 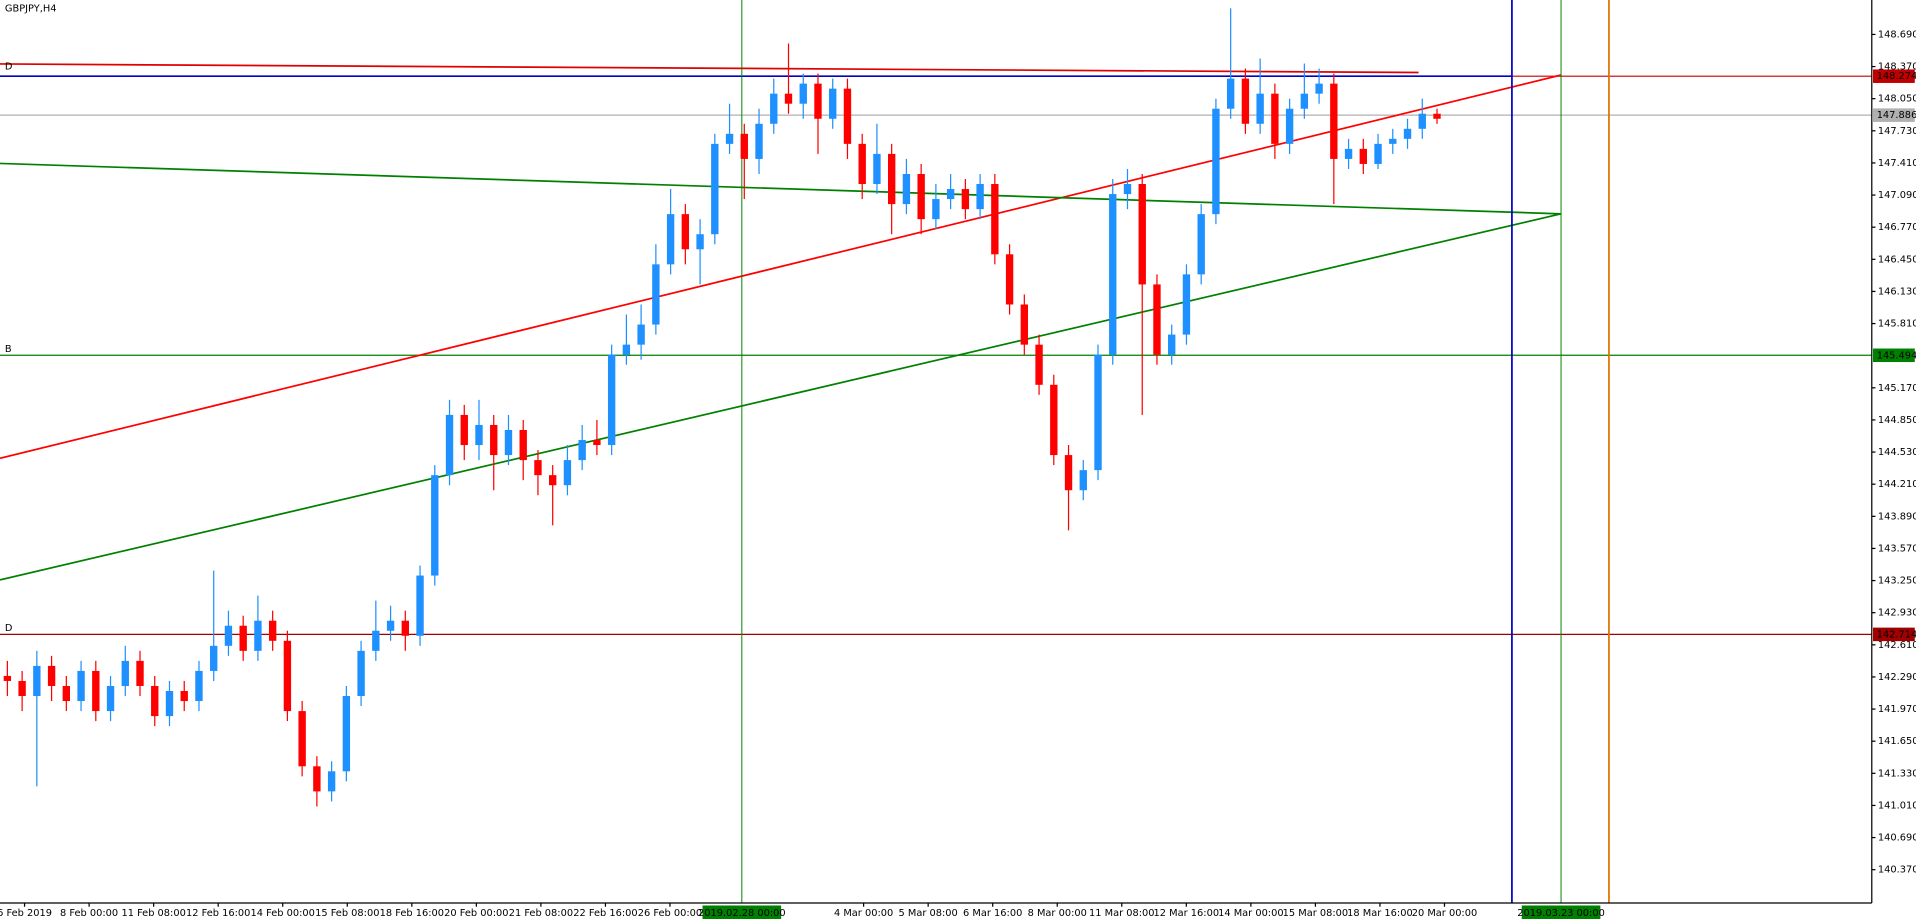 What do you see at coordinates (1897, 420) in the screenshot?
I see `y-tick-label: 144.850` at bounding box center [1897, 420].